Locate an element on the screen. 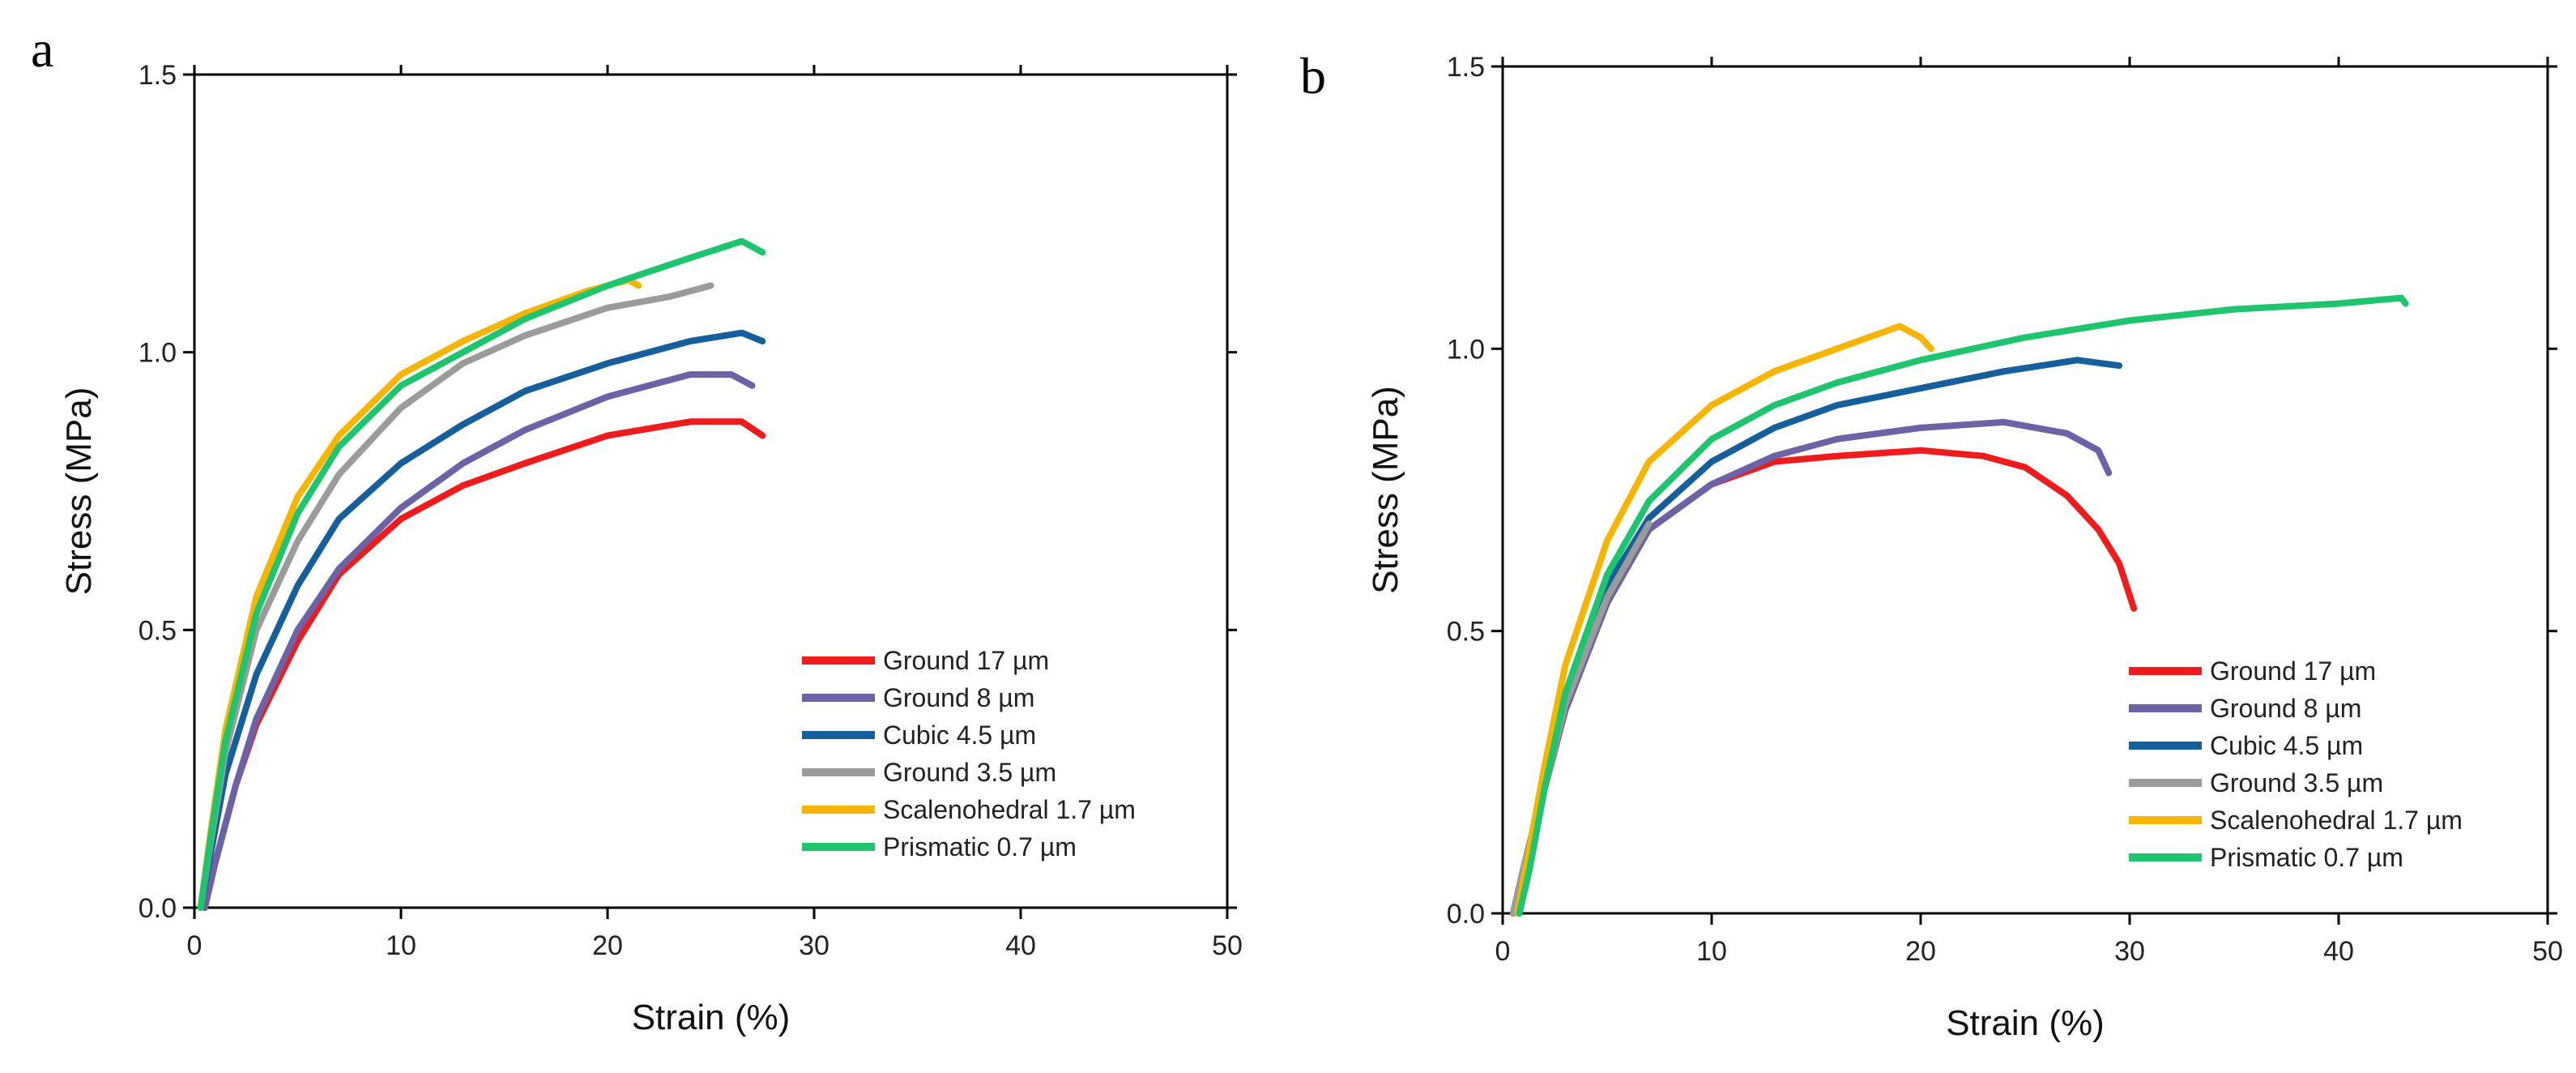  series-line-ground-3-5-m is located at coordinates (455, 596).